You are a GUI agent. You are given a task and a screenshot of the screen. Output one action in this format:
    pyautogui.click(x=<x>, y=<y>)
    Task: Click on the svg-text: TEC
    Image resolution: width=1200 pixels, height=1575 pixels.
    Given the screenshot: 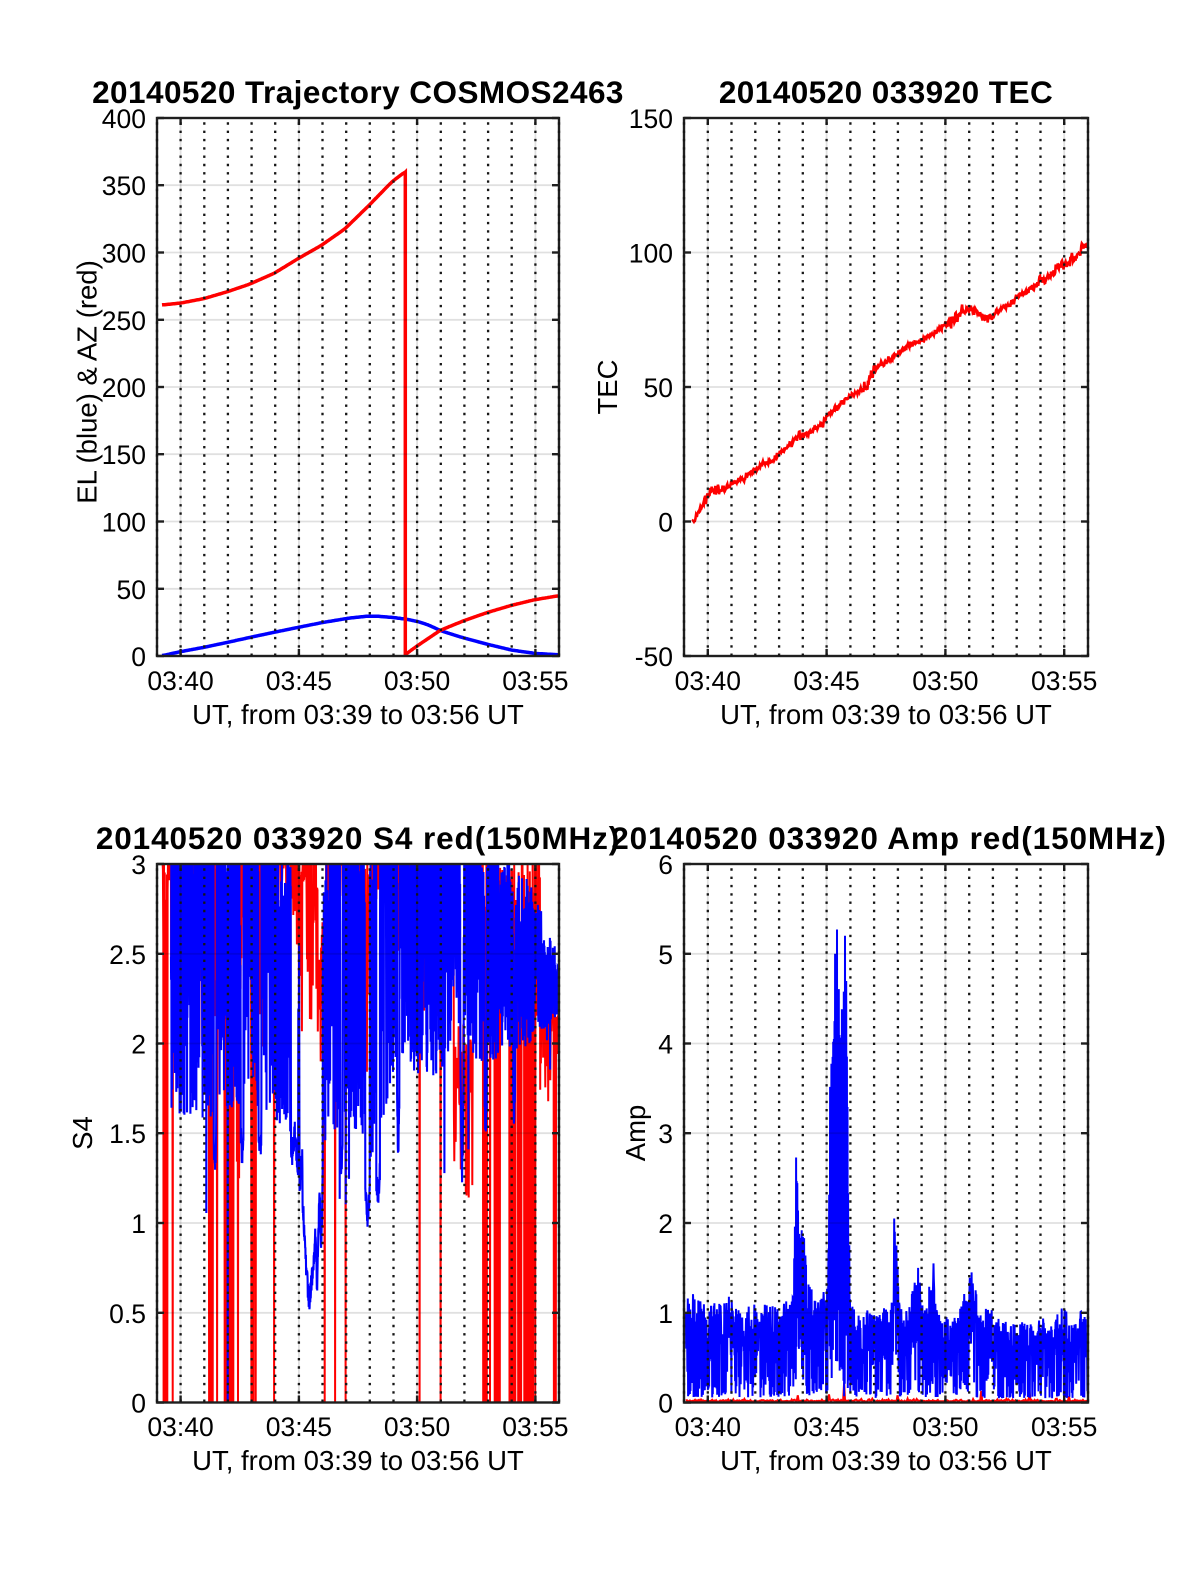 What is the action you would take?
    pyautogui.click(x=607, y=387)
    